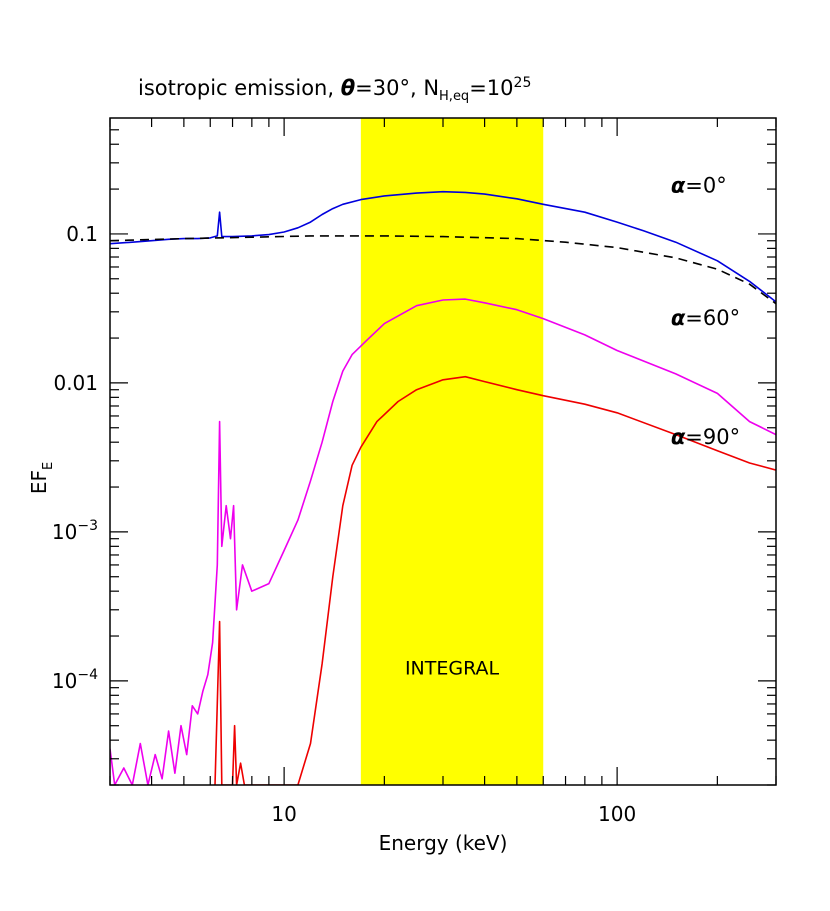 Image resolution: width=830 pixels, height=911 pixels. Describe the element at coordinates (348, 88) in the screenshot. I see `title-theta: θ` at that location.